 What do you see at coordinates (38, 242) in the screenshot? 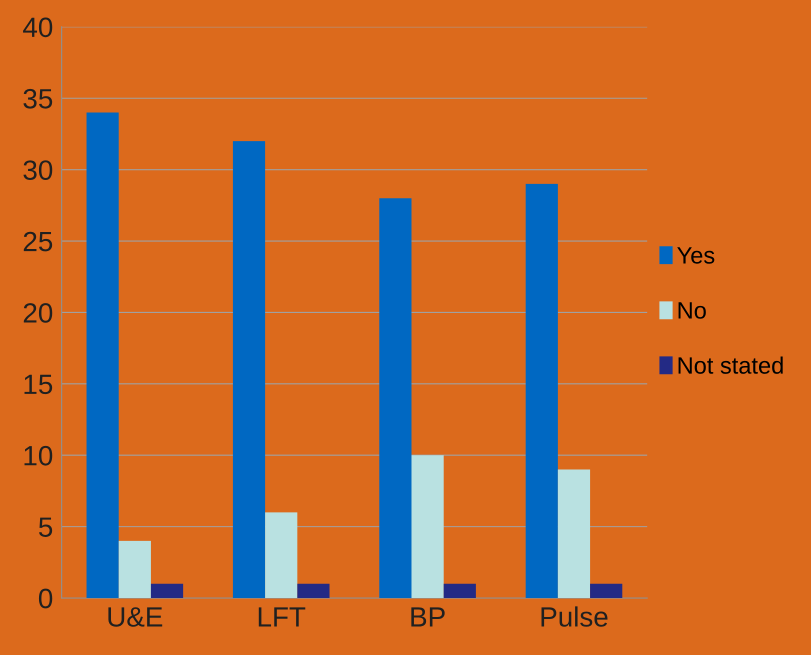
I see `y-tick-label: 25` at bounding box center [38, 242].